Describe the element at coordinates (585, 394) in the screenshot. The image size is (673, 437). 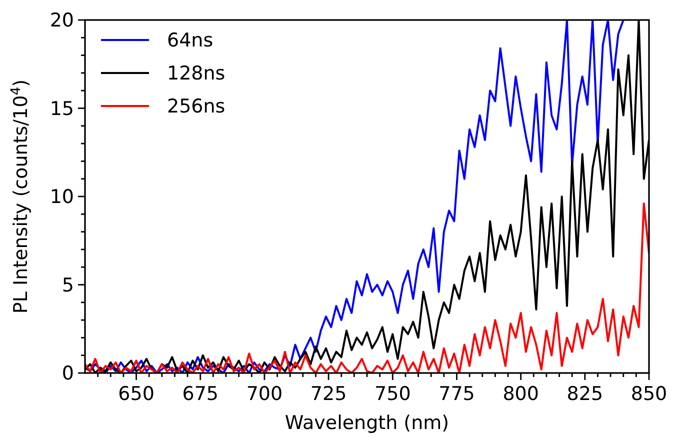
I see `x-tick-label: 825` at that location.